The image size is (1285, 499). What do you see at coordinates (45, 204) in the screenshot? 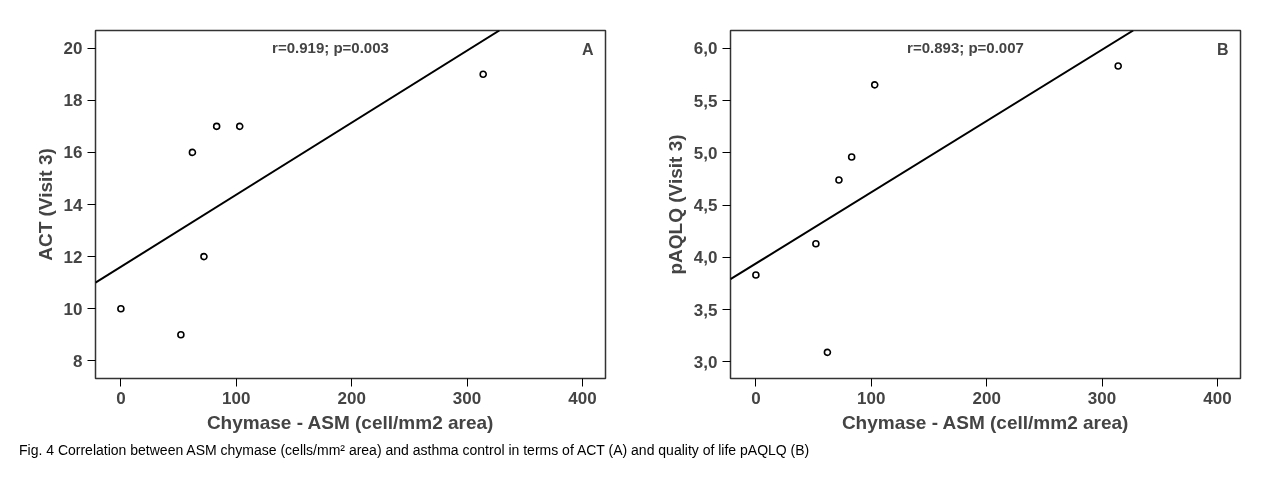
I see `y-axis-title: ACT (Visit 3)` at bounding box center [45, 204].